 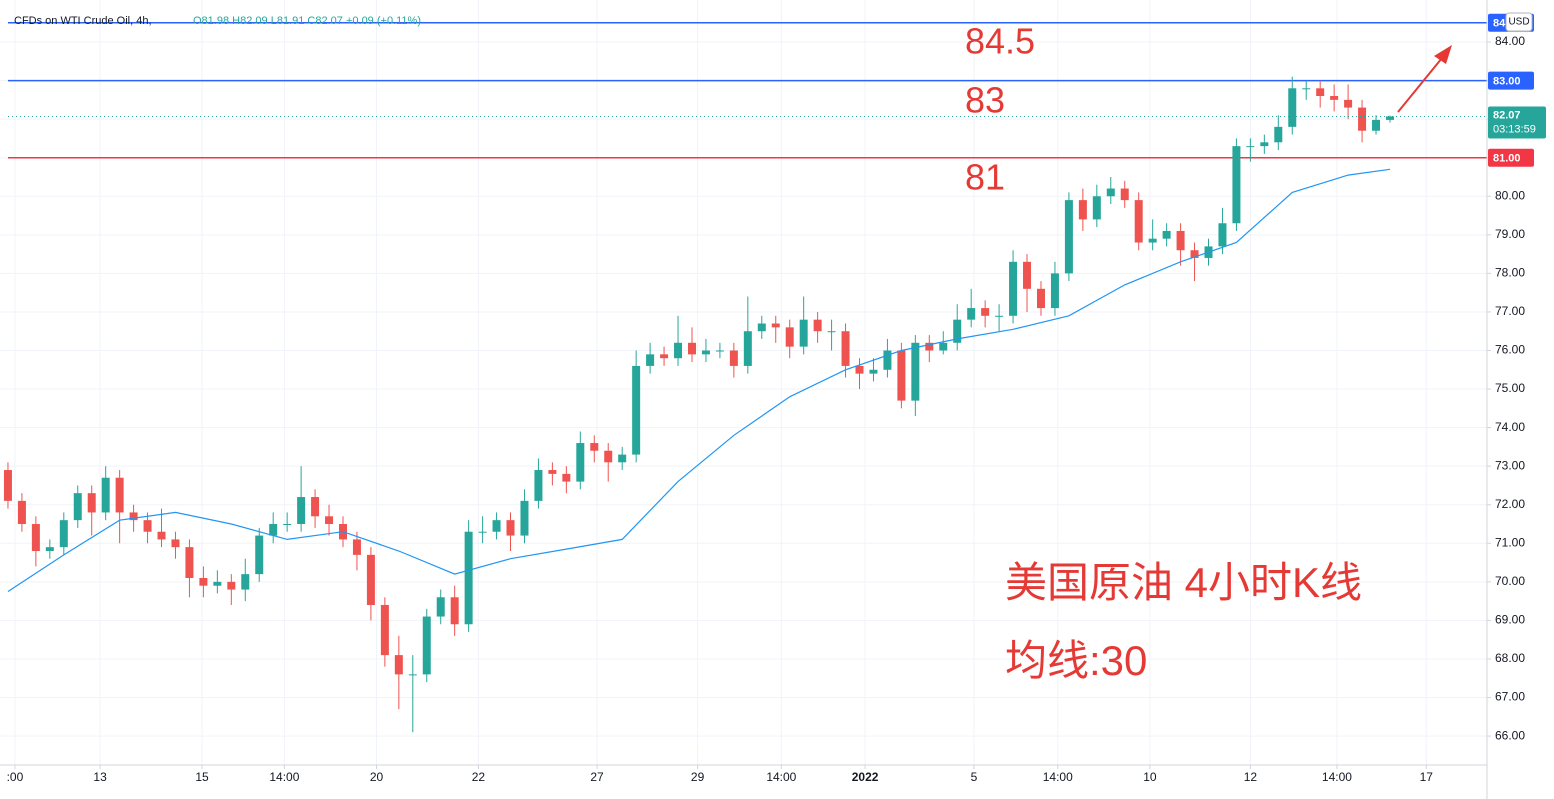 What do you see at coordinates (1510, 735) in the screenshot?
I see `y-tick-label: 66.00` at bounding box center [1510, 735].